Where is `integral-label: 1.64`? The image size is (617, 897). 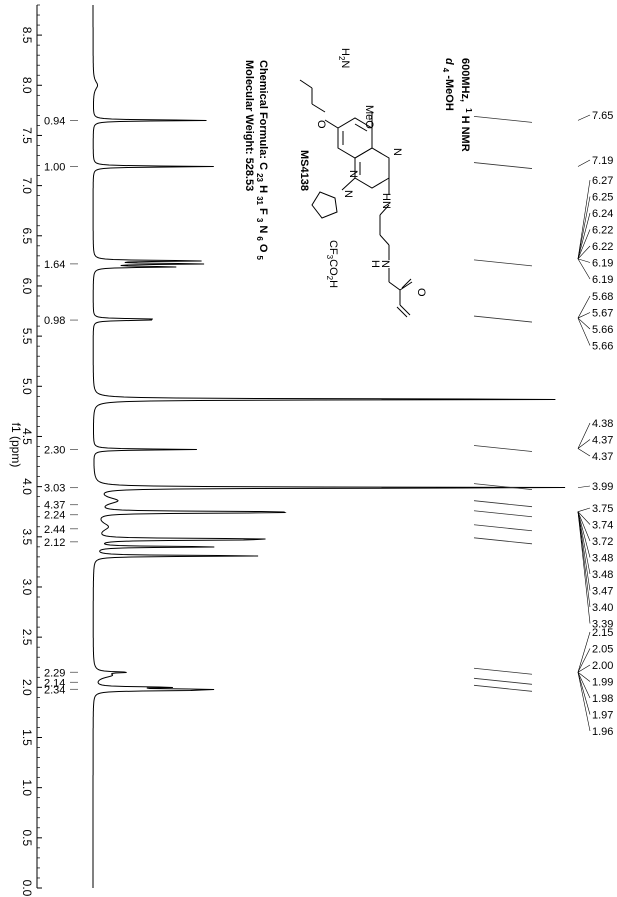 integral-label: 1.64 is located at coordinates (54, 265).